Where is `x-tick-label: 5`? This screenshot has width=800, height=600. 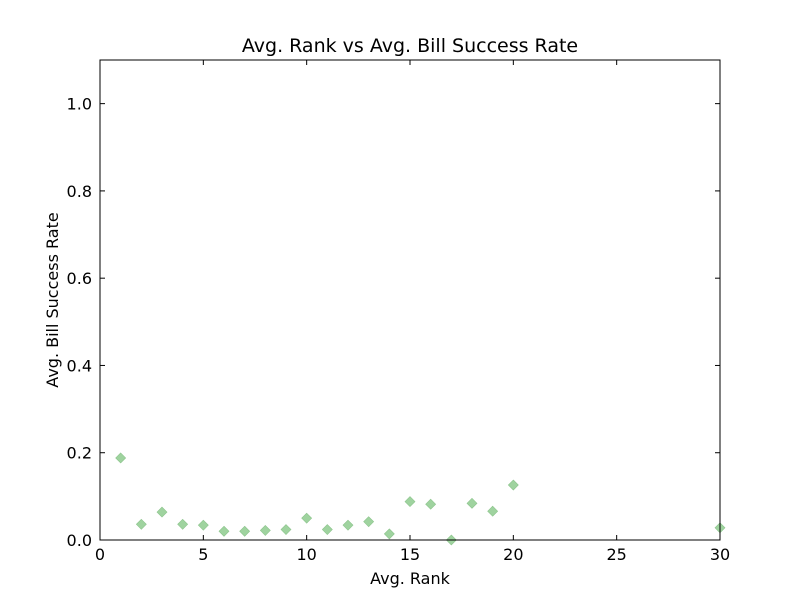 x-tick-label: 5 is located at coordinates (203, 554).